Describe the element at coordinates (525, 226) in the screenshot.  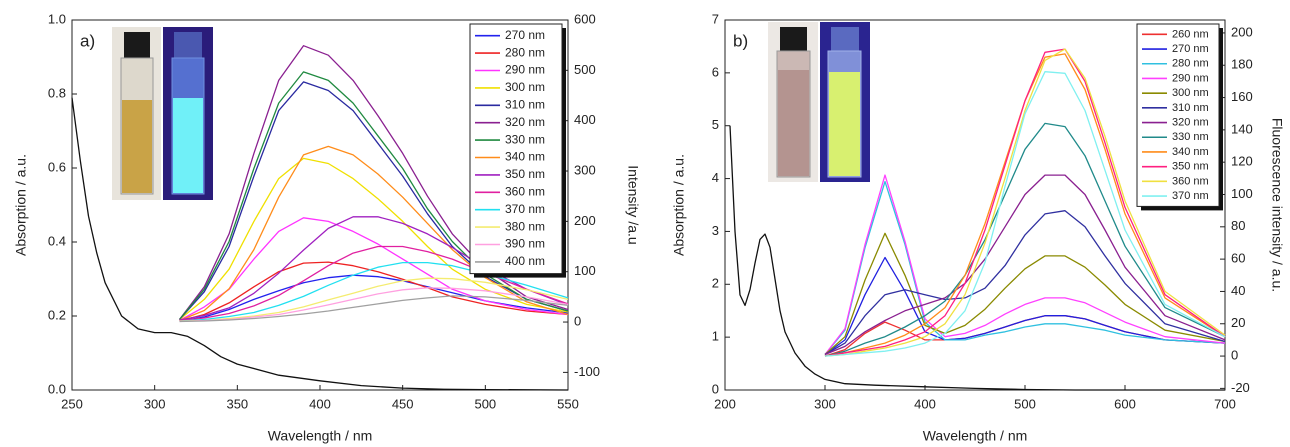
I see `legend-label: 380 nm` at that location.